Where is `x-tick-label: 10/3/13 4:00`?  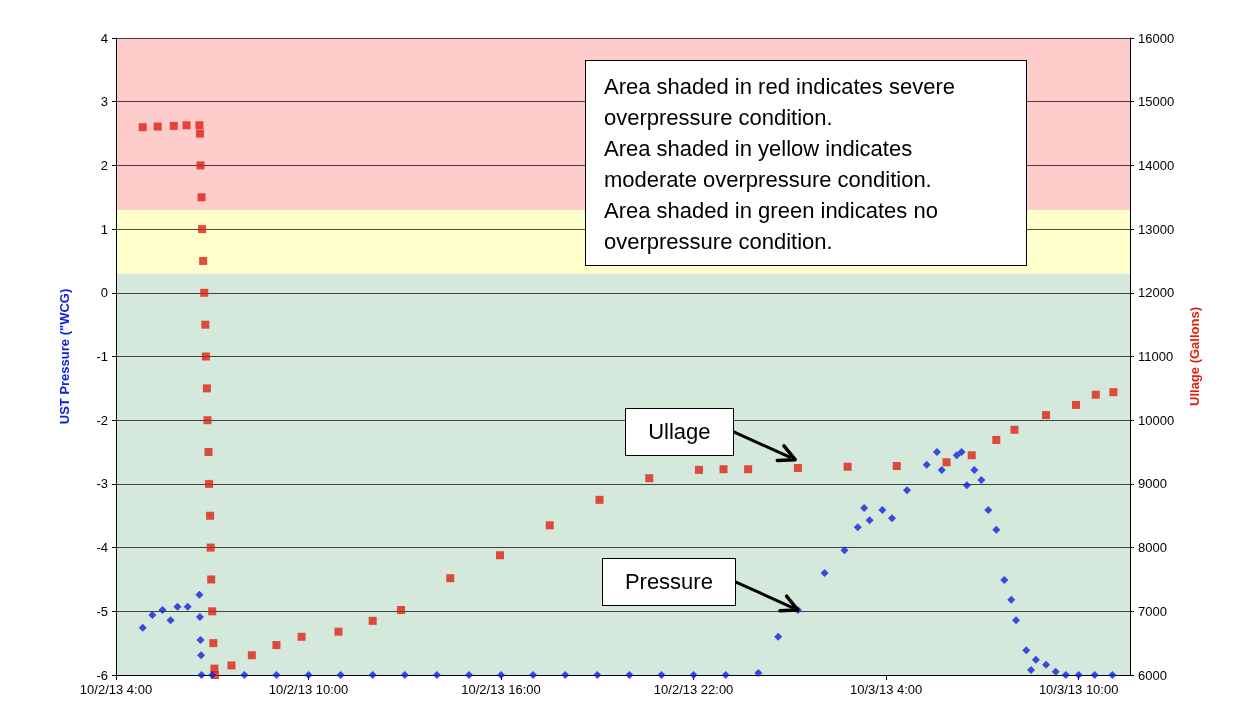 x-tick-label: 10/3/13 4:00 is located at coordinates (886, 689).